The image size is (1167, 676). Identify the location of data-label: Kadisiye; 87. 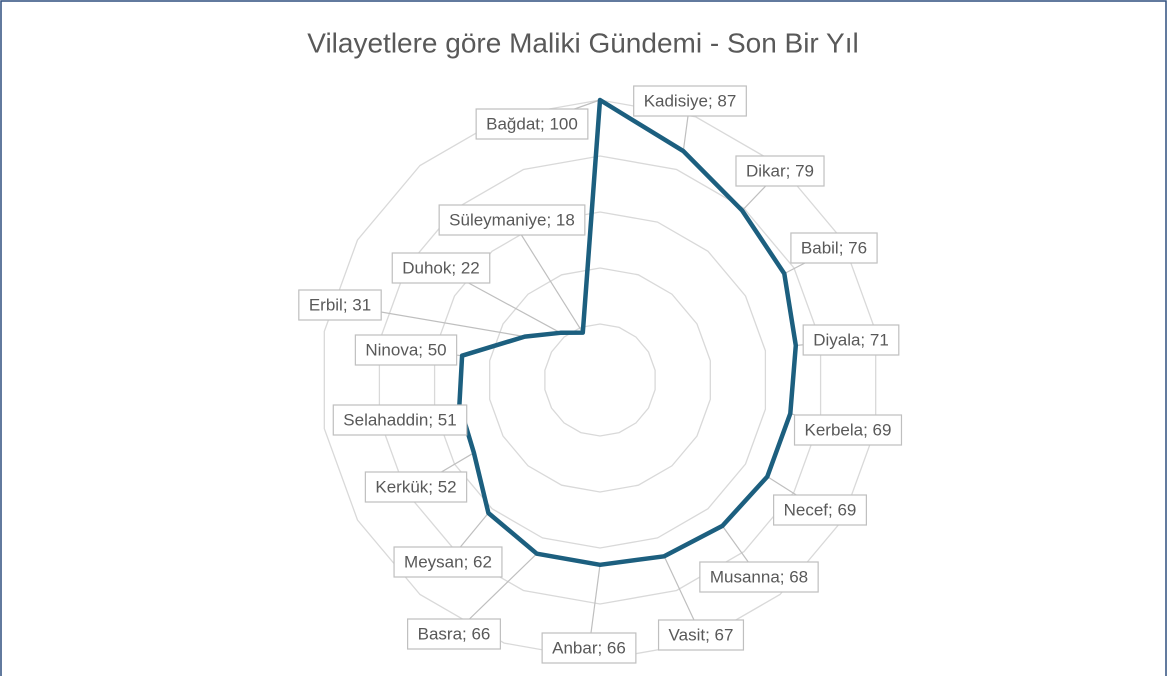
(690, 100).